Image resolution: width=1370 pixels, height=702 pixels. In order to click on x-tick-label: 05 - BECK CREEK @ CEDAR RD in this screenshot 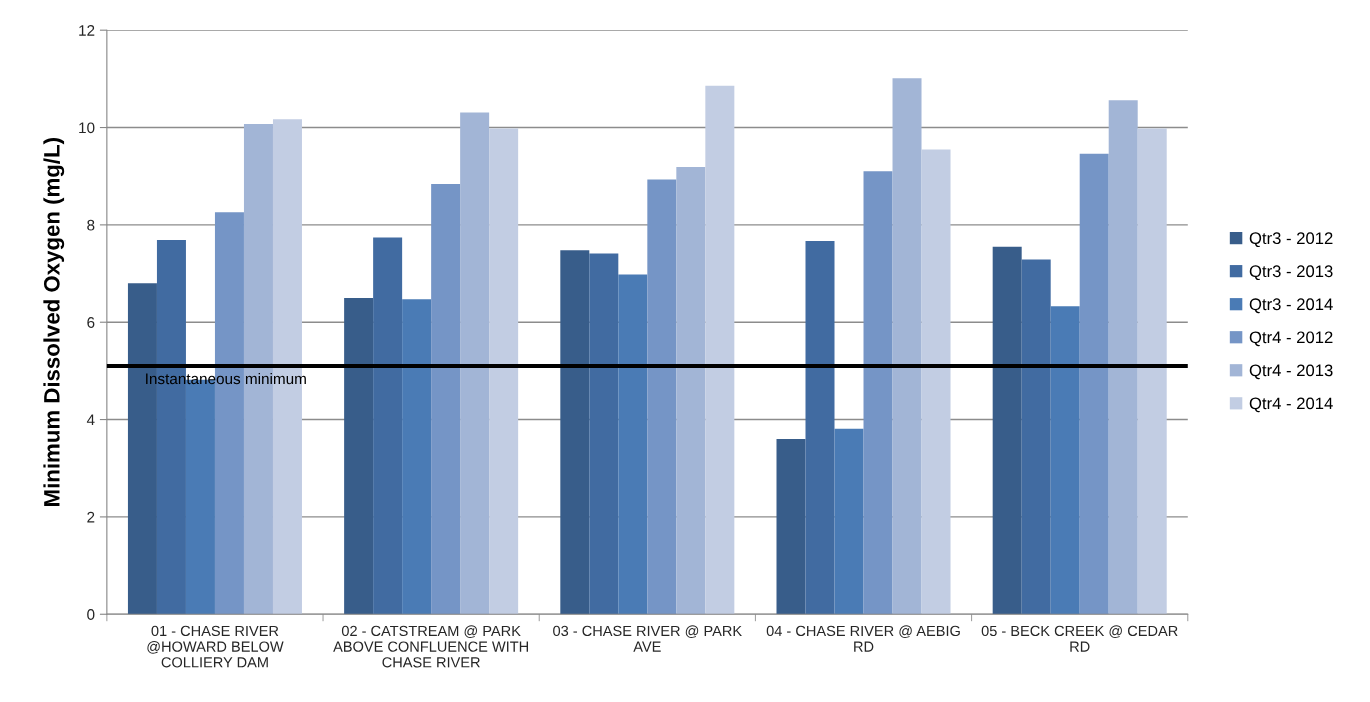, I will do `click(1079, 638)`.